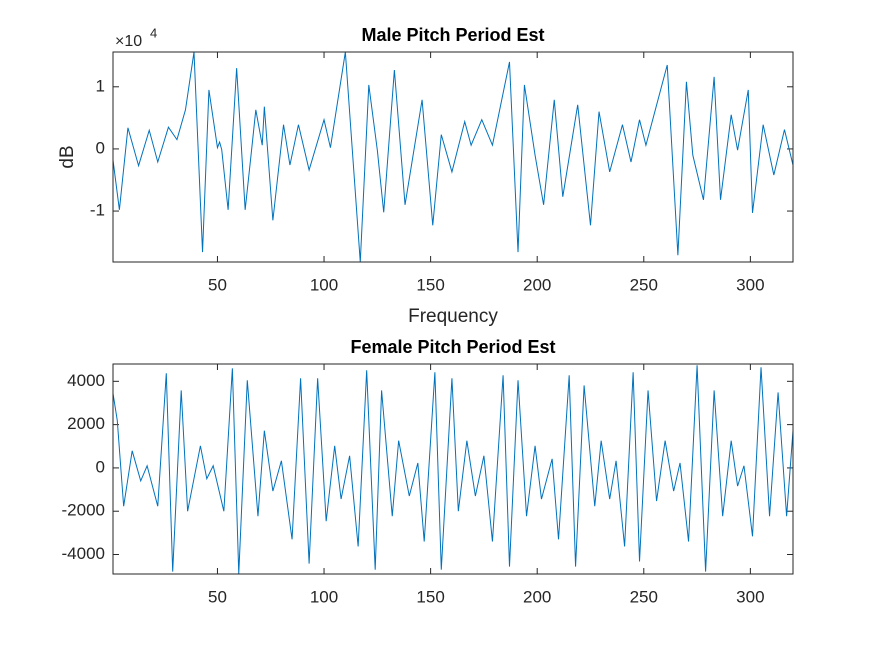 The image size is (875, 656). Describe the element at coordinates (86, 423) in the screenshot. I see `y-tick-label: 2000` at that location.